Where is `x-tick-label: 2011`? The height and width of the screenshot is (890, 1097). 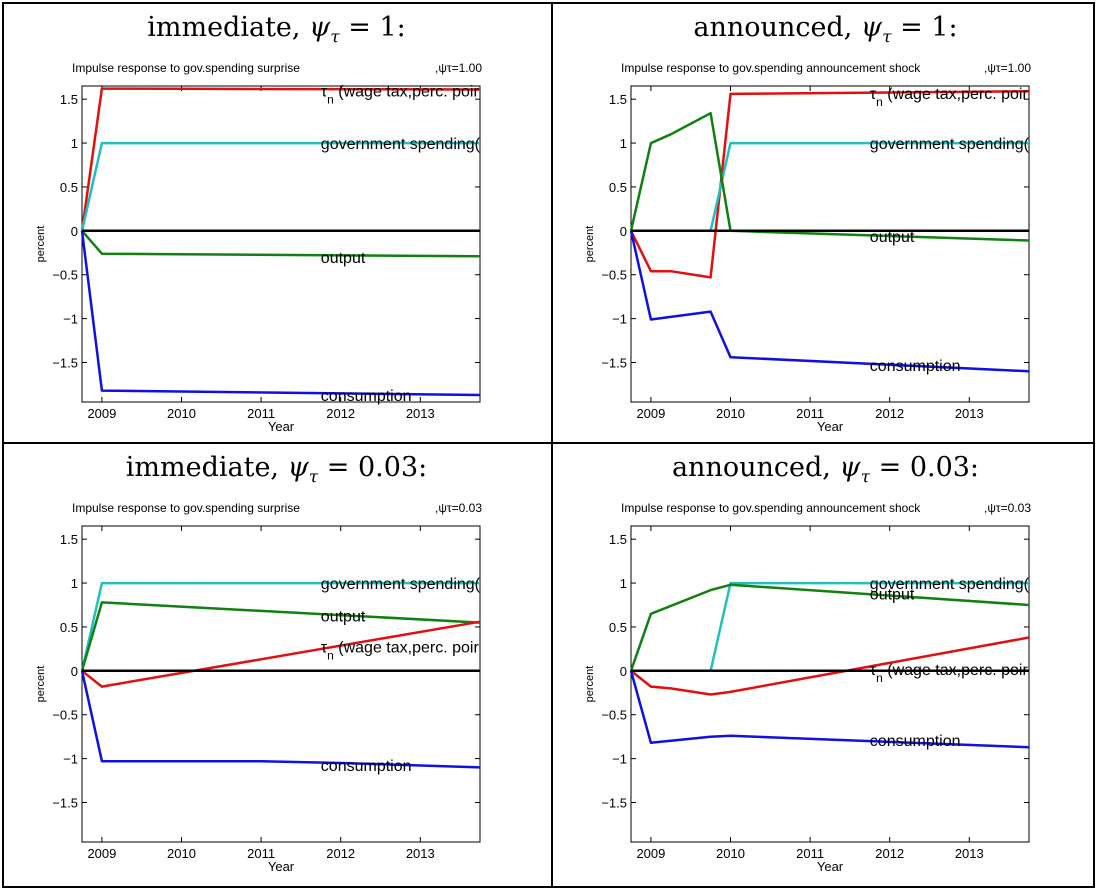
x-tick-label: 2011 is located at coordinates (261, 853).